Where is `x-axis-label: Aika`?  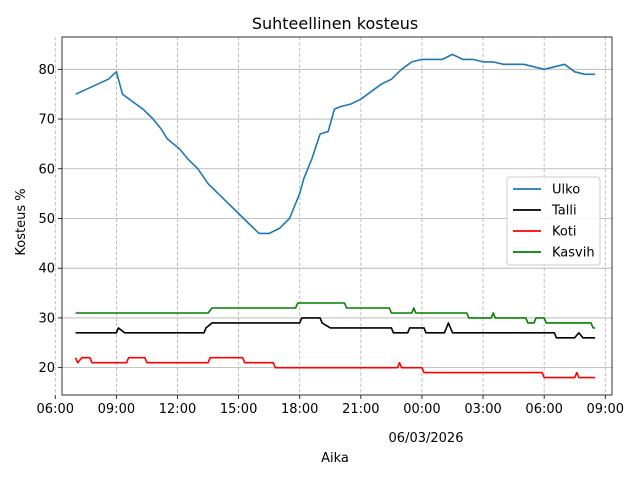 x-axis-label: Aika is located at coordinates (335, 458).